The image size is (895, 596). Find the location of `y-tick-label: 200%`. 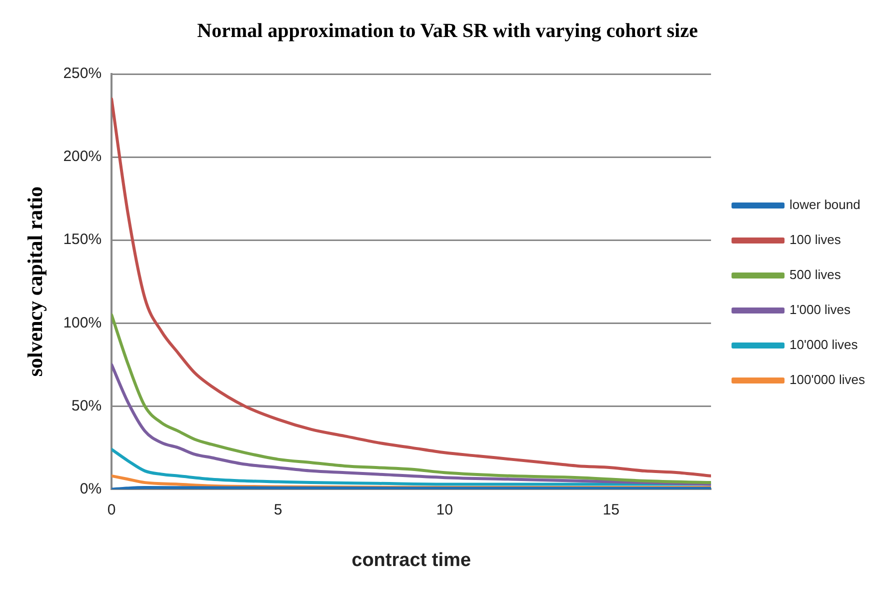

y-tick-label: 200% is located at coordinates (82, 157).